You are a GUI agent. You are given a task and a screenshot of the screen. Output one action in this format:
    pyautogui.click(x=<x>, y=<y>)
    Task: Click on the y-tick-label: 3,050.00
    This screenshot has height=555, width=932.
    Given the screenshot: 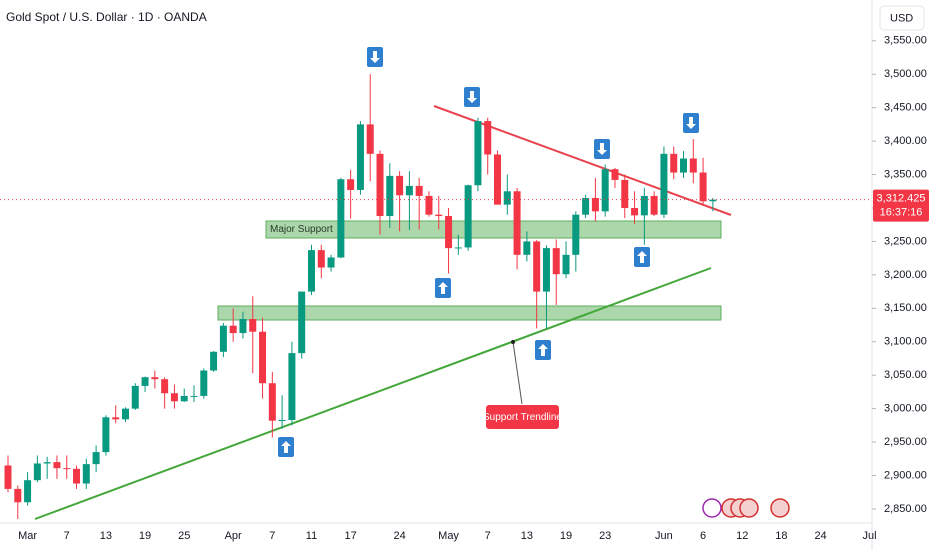 What is the action you would take?
    pyautogui.click(x=905, y=375)
    